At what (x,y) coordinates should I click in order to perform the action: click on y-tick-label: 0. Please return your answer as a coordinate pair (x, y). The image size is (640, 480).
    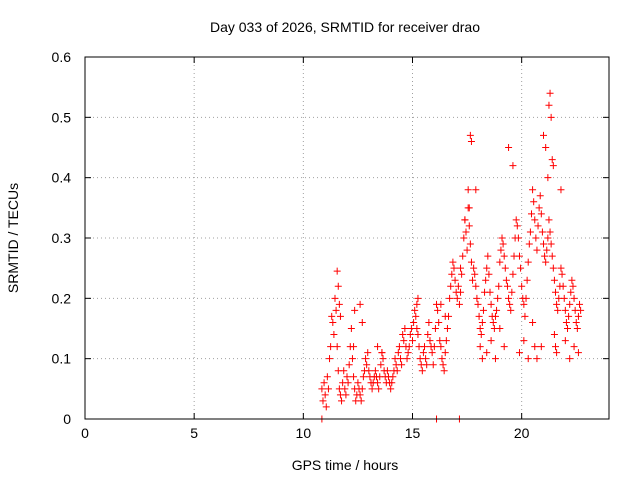
    Looking at the image, I should click on (67, 419).